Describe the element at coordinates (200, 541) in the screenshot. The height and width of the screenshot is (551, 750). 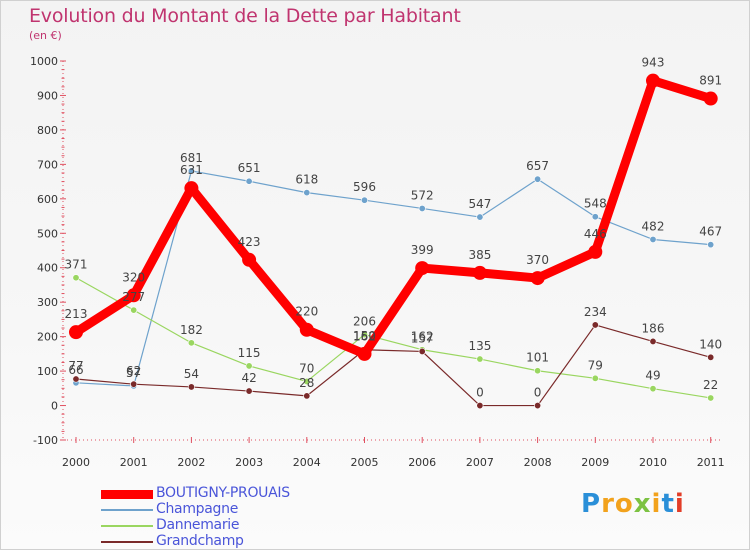
I see `legend-label: Grandchamp` at that location.